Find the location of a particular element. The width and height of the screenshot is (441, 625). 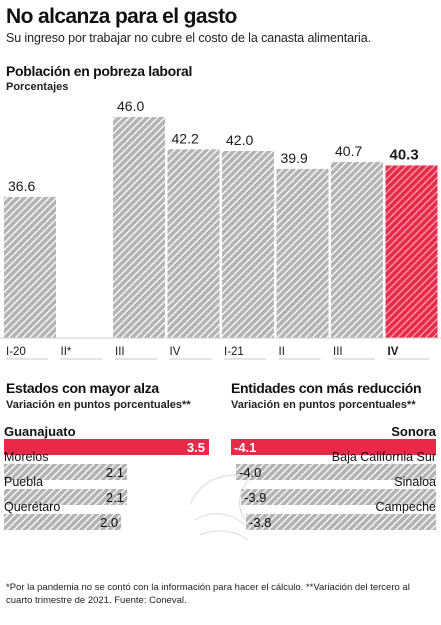

right-state-name-1: Baja California Sur is located at coordinates (384, 457).